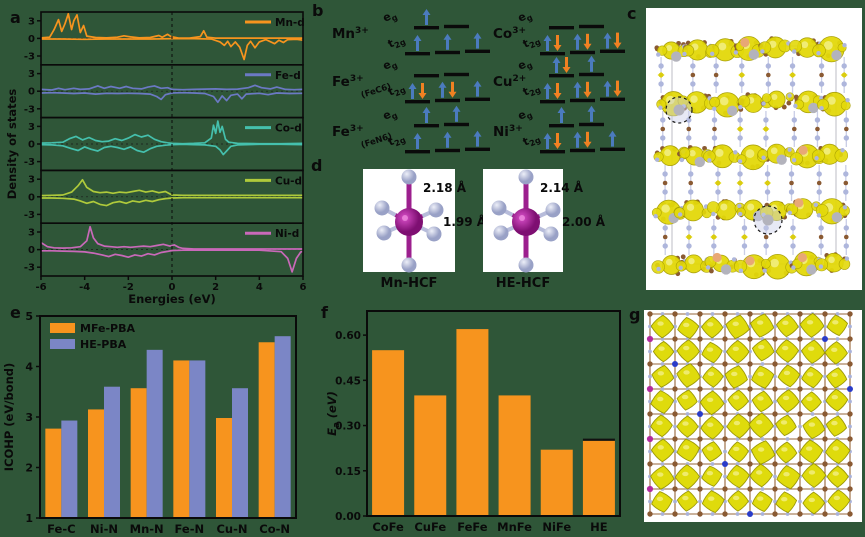 This screenshot has height=537, width=865. Describe the element at coordinates (138, 453) in the screenshot. I see `bar-MFe-PBA-Mn-N` at that location.